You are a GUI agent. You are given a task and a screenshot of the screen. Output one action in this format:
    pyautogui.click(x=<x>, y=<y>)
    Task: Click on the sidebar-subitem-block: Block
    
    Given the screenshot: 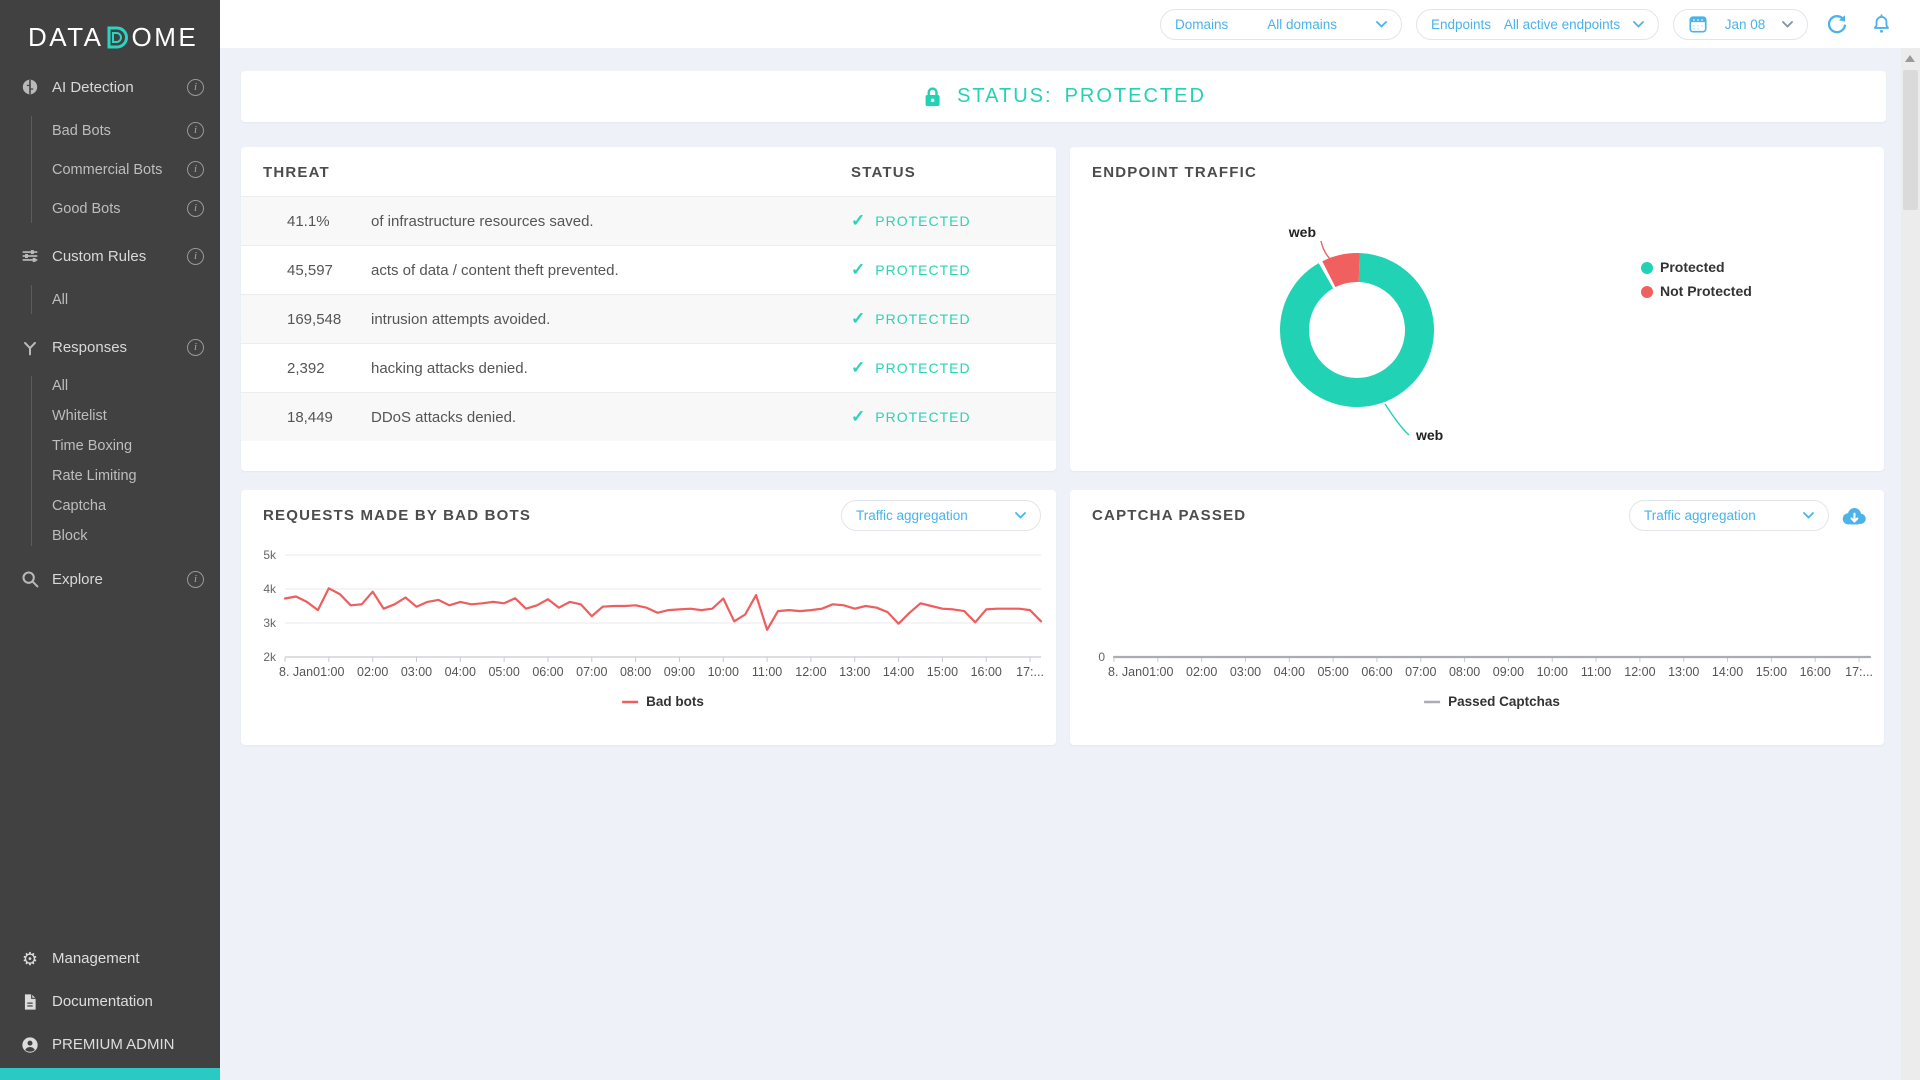 What is the action you would take?
    pyautogui.click(x=110, y=536)
    